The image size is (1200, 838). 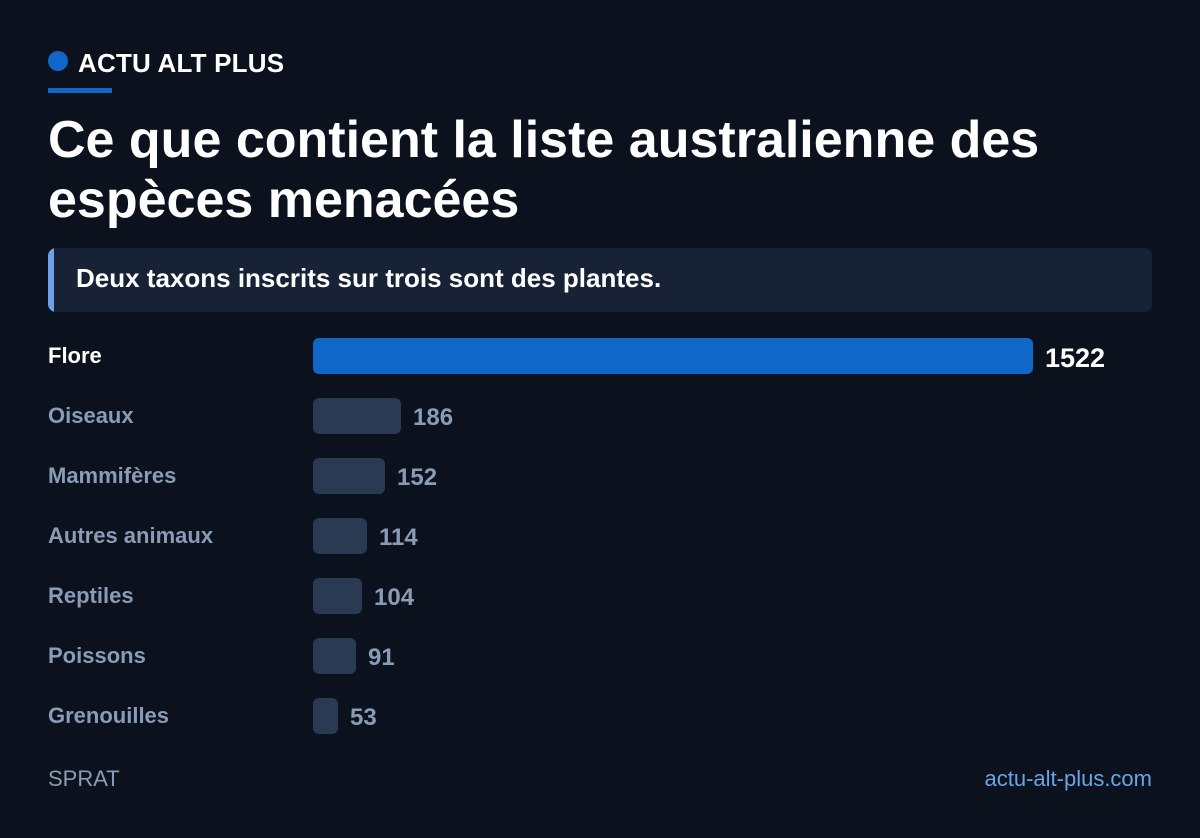 What do you see at coordinates (1068, 778) in the screenshot?
I see `footer-site-link: actu-alt-plus.com` at bounding box center [1068, 778].